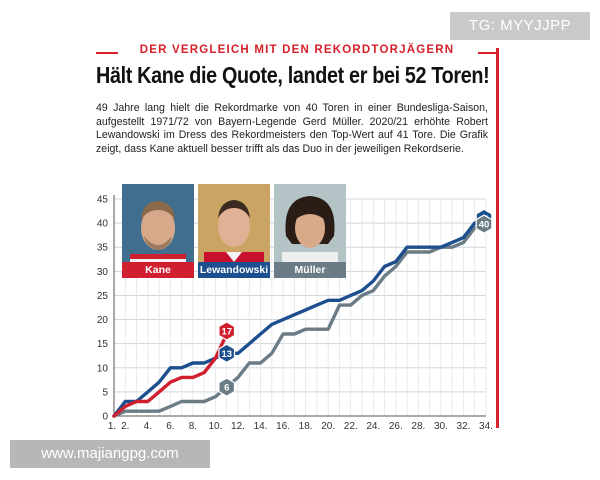 This screenshot has height=480, width=600. Describe the element at coordinates (158, 231) in the screenshot. I see `photo-kane: Kane` at that location.